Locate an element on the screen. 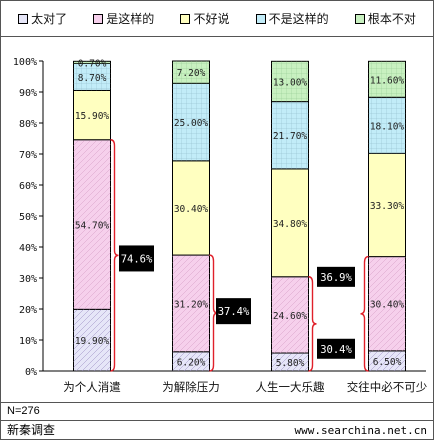 The image size is (434, 440). sample-size: N=276 is located at coordinates (217, 410).